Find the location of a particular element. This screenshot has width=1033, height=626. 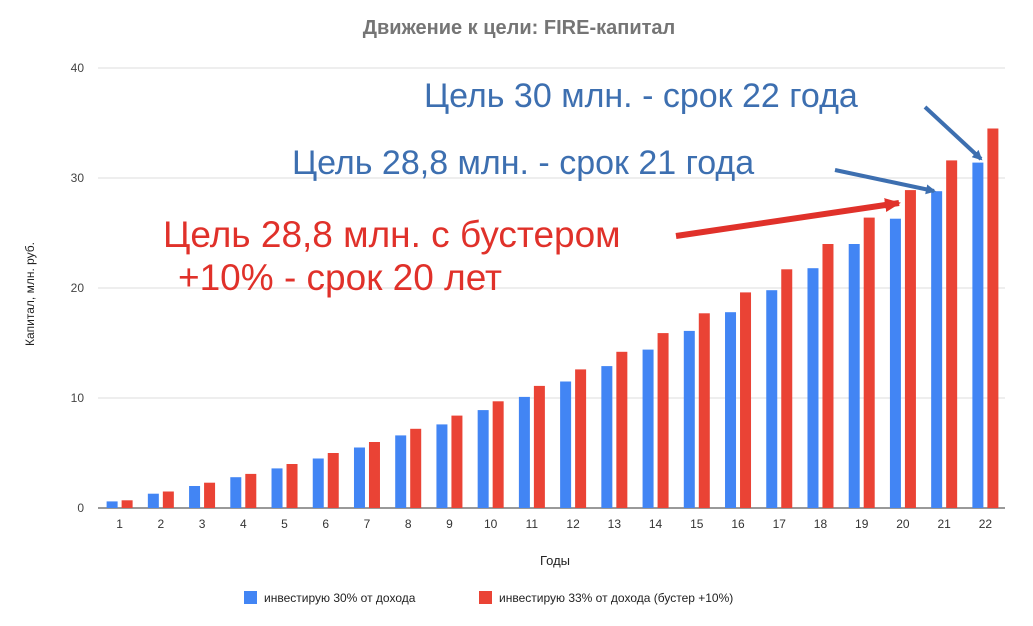

x-tick-label: 16 is located at coordinates (738, 524).